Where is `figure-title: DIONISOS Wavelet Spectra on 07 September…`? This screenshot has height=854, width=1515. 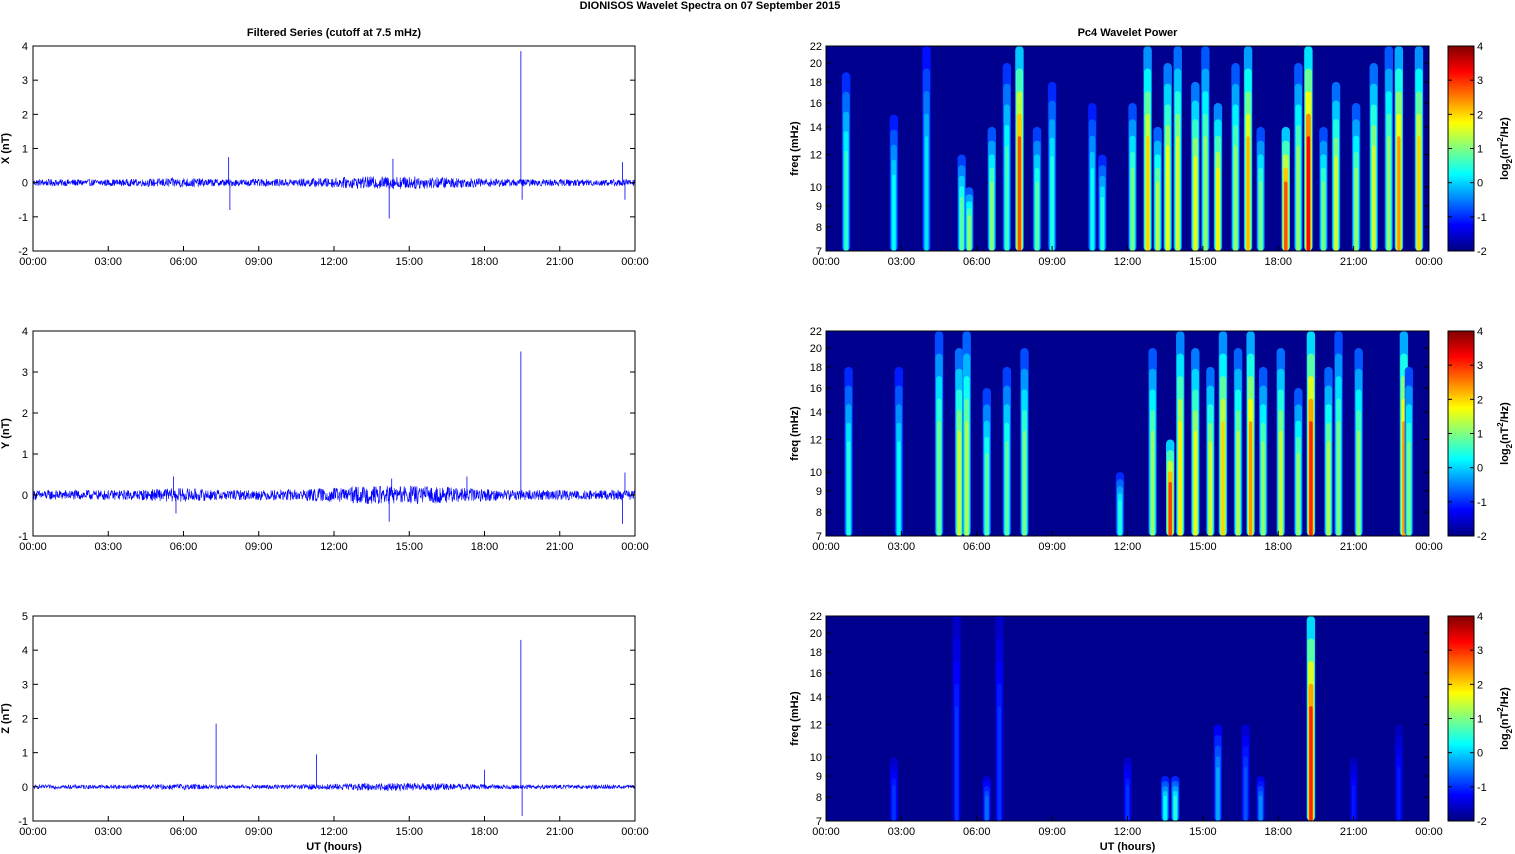
figure-title: DIONISOS Wavelet Spectra on 07 September… is located at coordinates (710, 6).